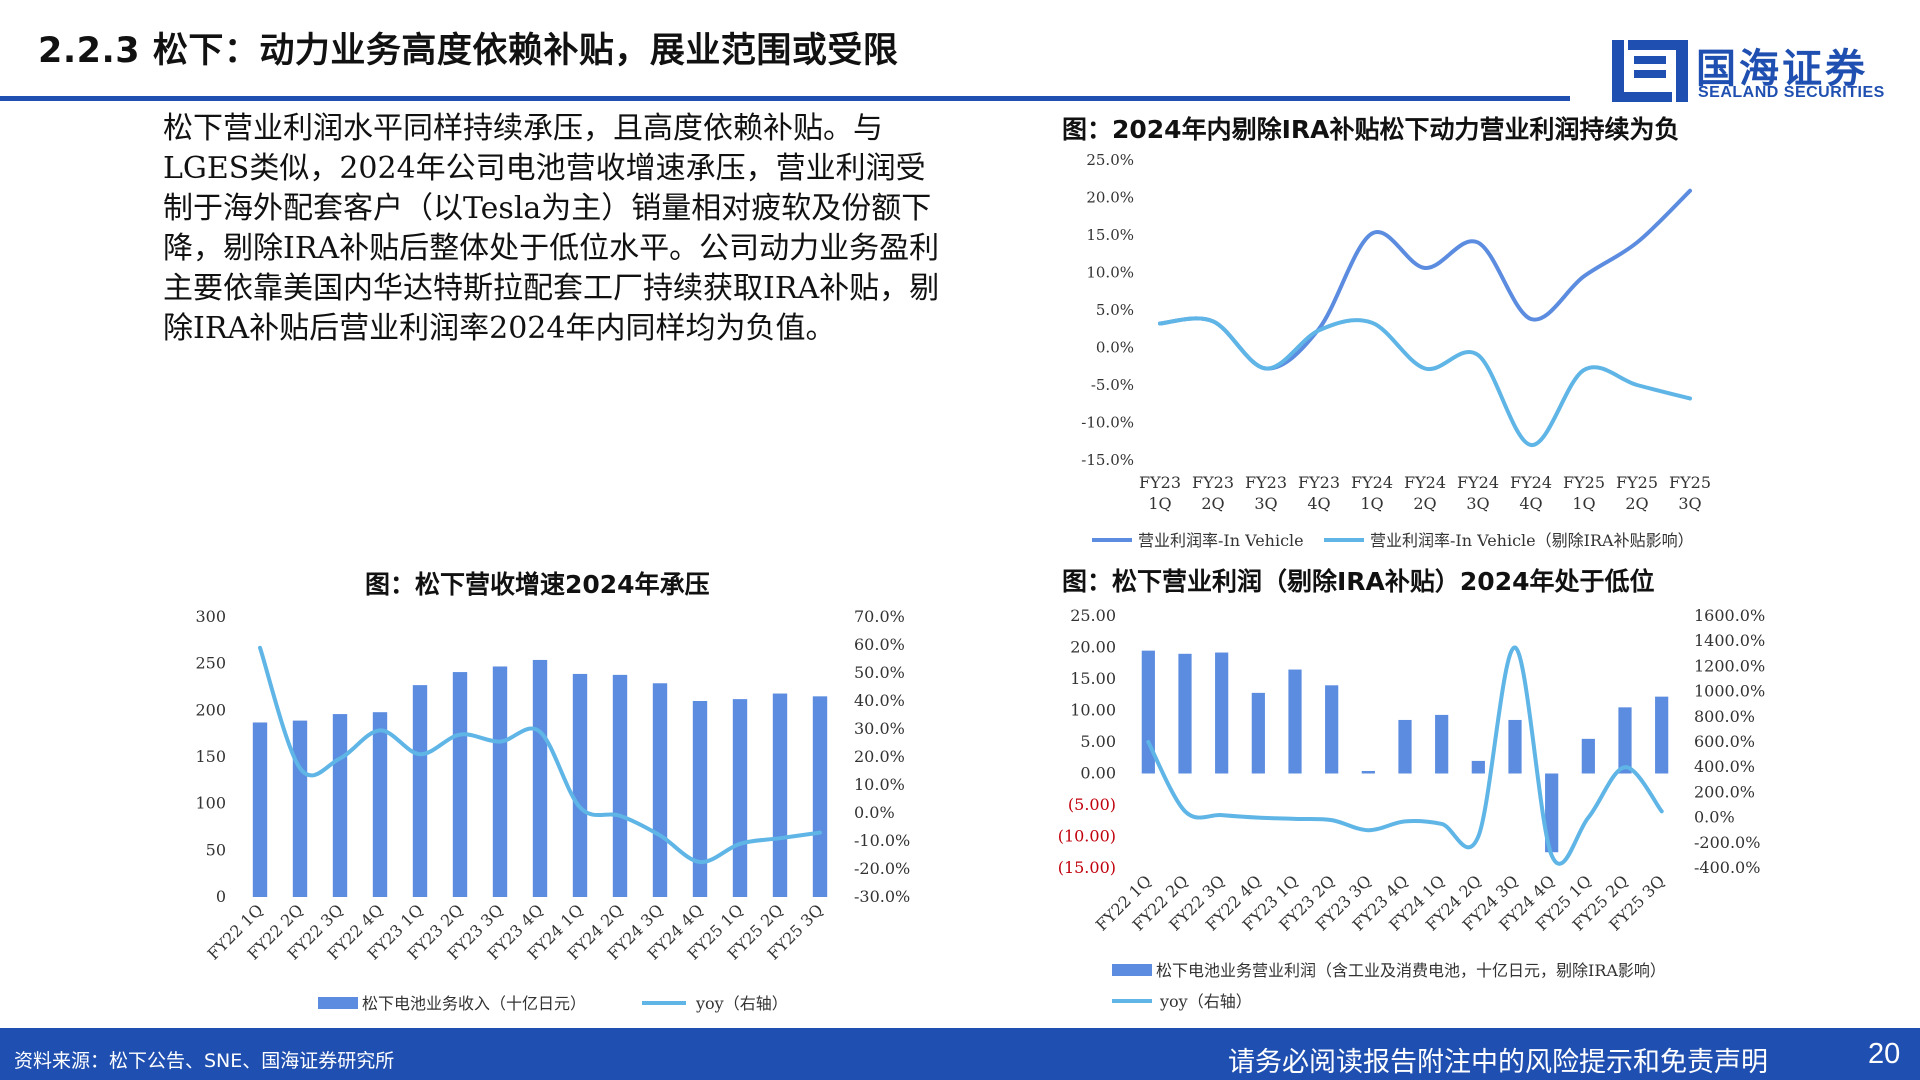  What do you see at coordinates (1092, 804) in the screenshot?
I see `y-left-tick-label: (5.00)` at bounding box center [1092, 804].